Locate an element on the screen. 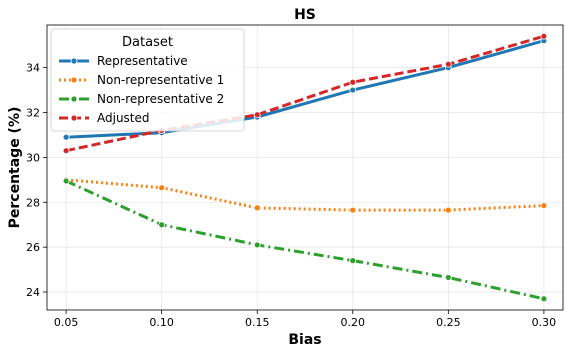 Image resolution: width=566 pixels, height=349 pixels. legend-label-non-representative-1: Non-representative 1 is located at coordinates (160, 80).